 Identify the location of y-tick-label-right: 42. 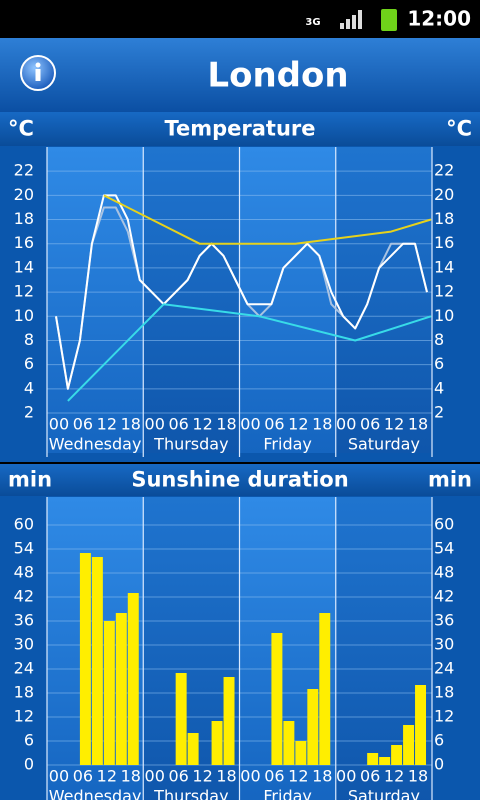
(444, 596).